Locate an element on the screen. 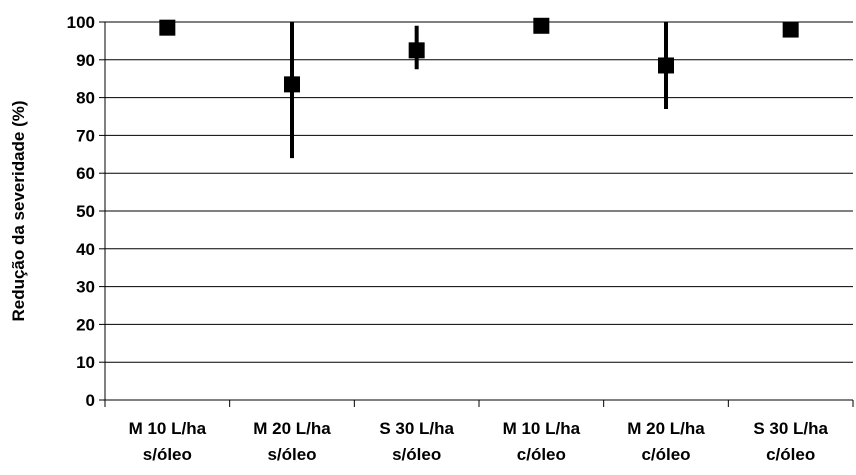  y-tick-label: 10 is located at coordinates (85, 362).